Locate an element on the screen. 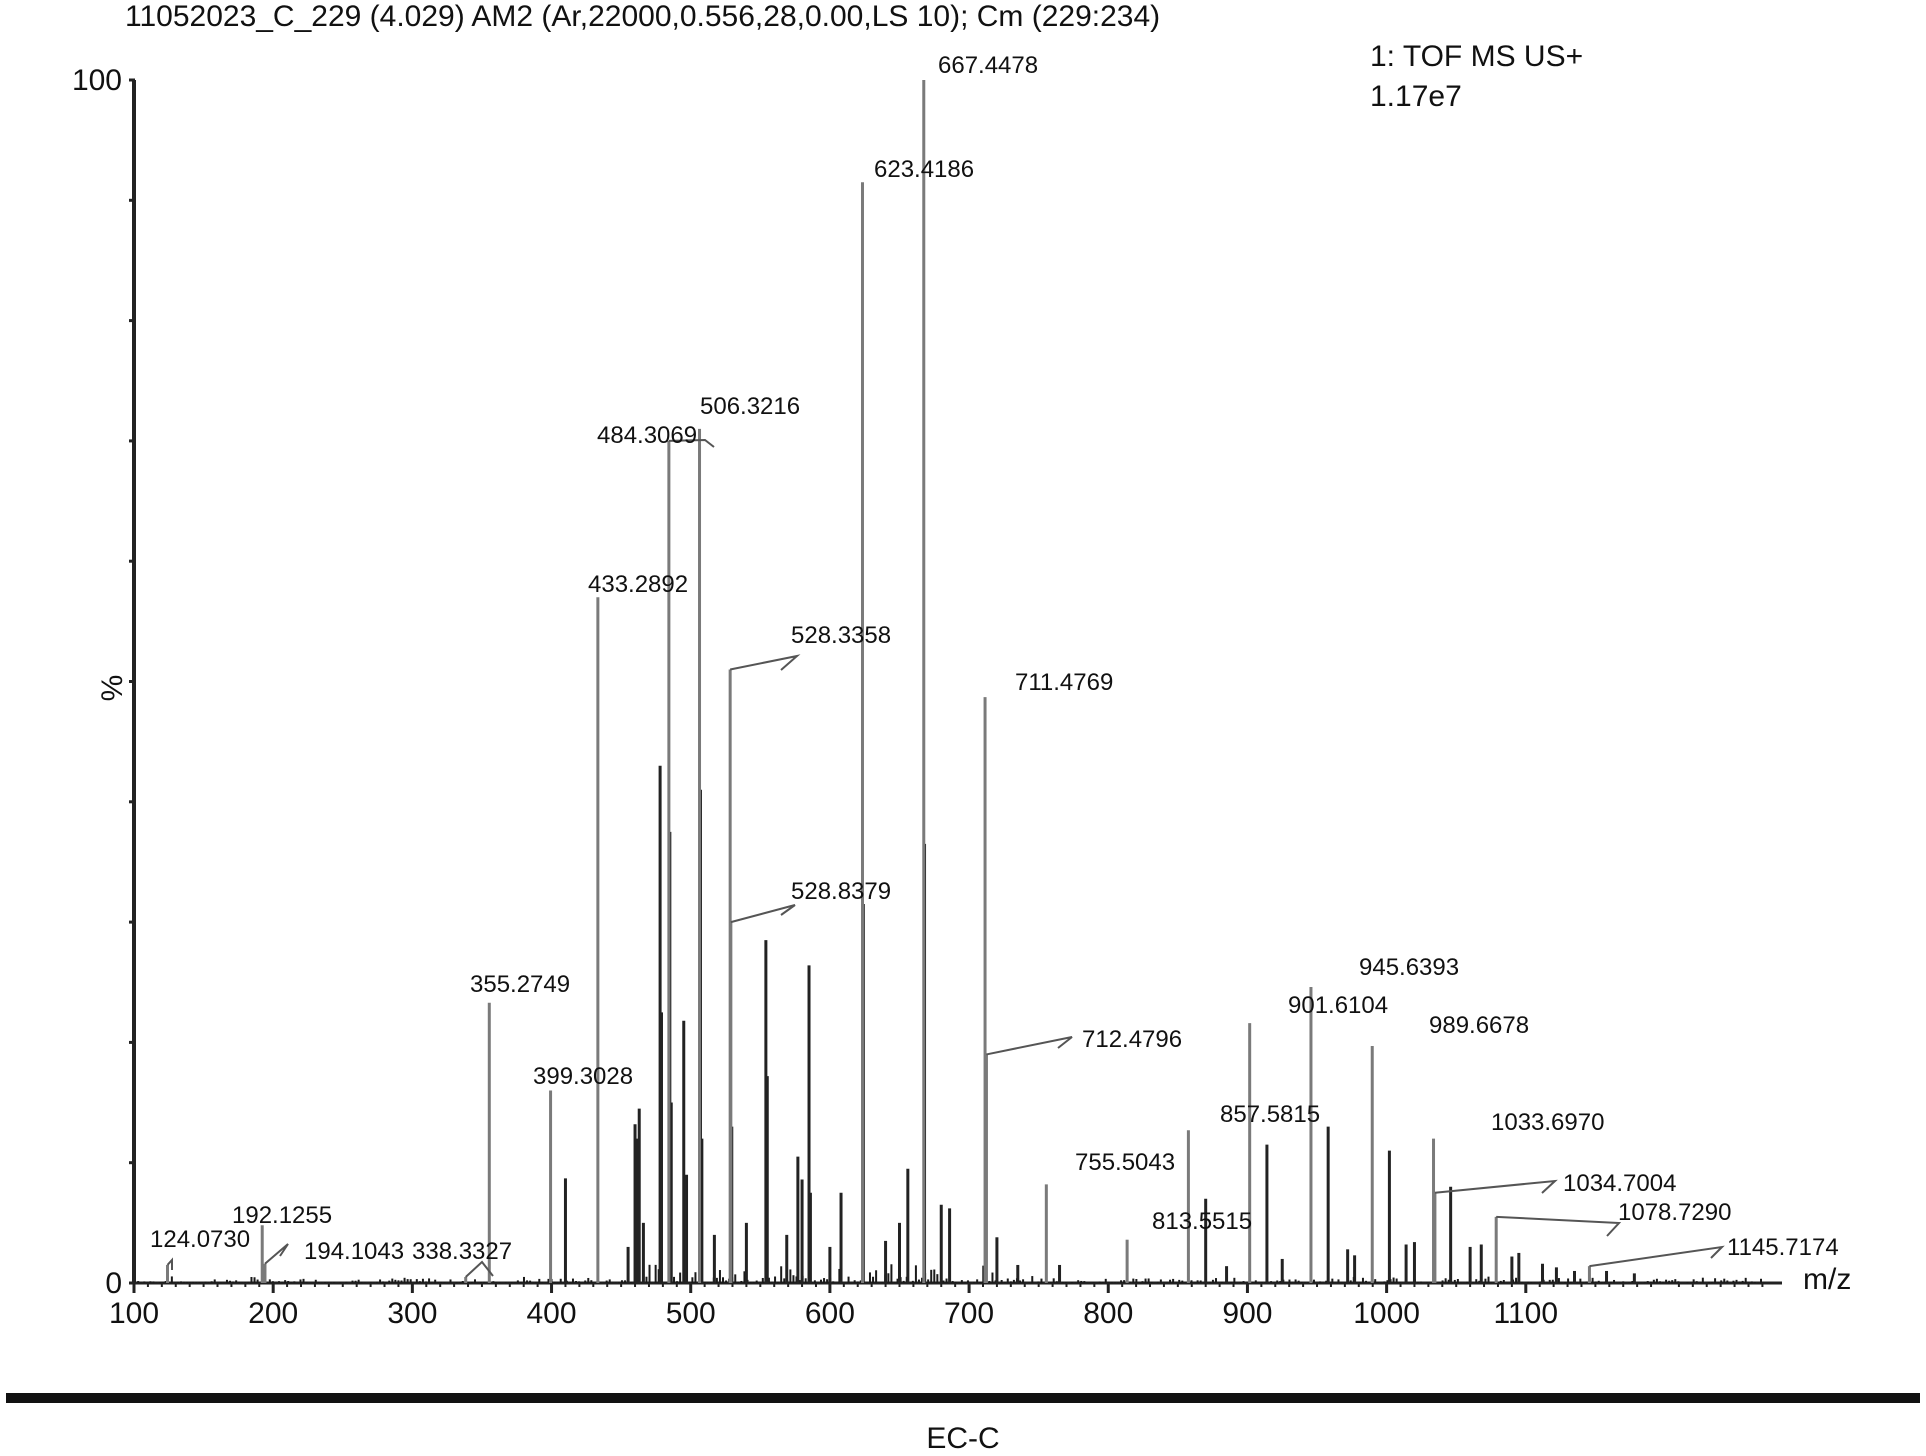  peak-label: 711.4769 is located at coordinates (1064, 682).